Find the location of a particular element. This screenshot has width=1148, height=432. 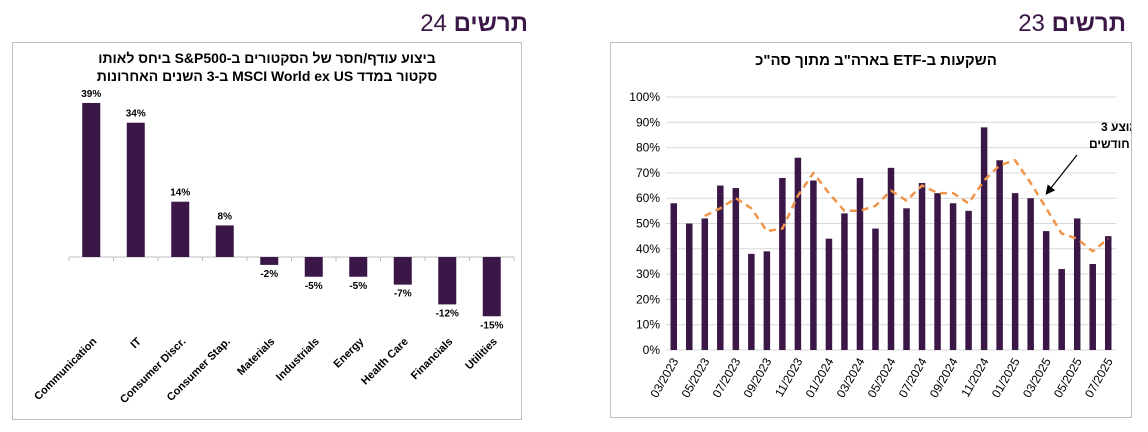

x-tick-label: 07/2023 is located at coordinates (727, 377).